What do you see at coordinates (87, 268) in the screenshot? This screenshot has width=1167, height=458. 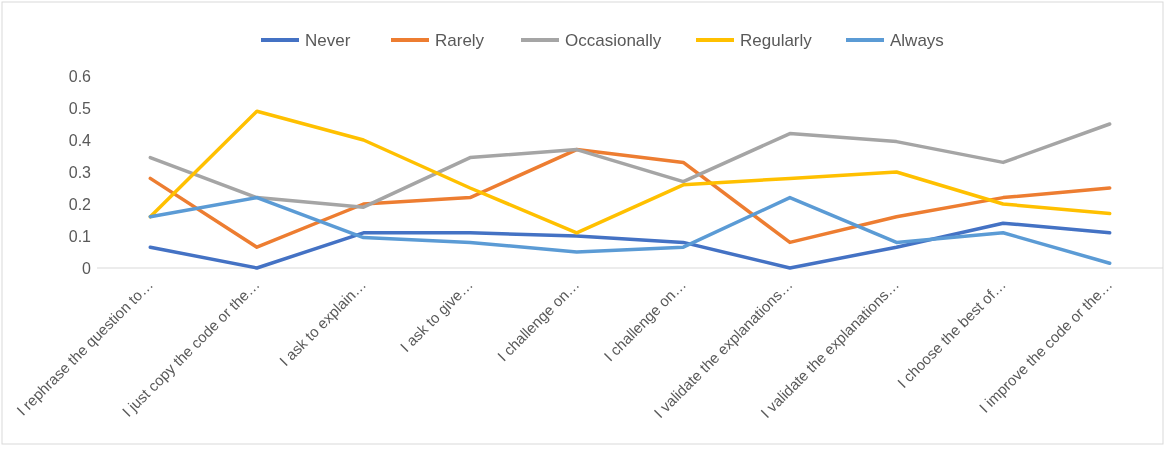 I see `y-tick-label: 0` at bounding box center [87, 268].